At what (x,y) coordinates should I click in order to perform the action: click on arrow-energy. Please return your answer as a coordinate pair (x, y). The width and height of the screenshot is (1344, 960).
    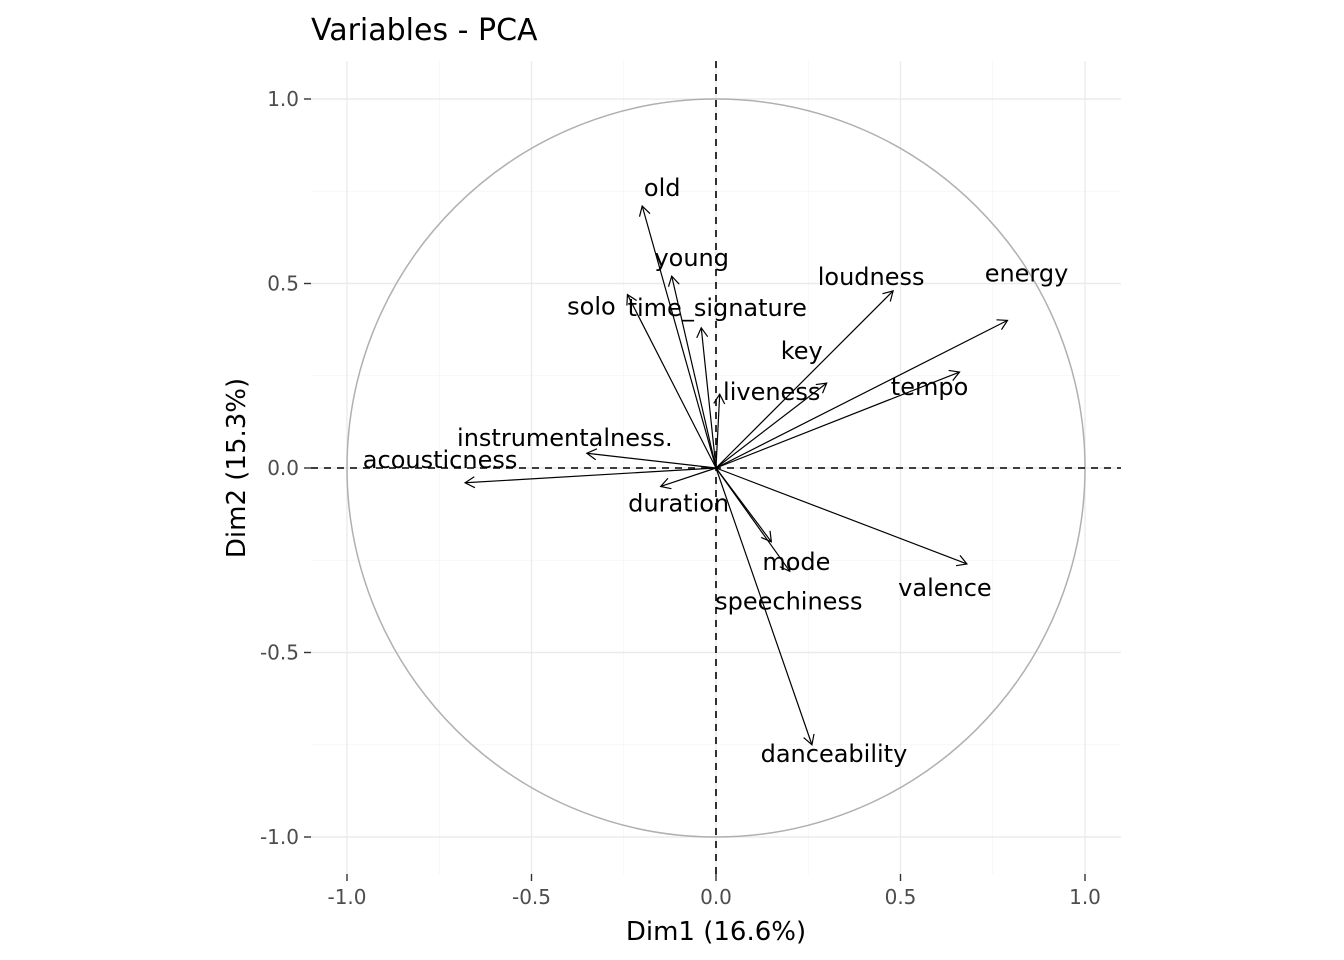
    Looking at the image, I should click on (861, 394).